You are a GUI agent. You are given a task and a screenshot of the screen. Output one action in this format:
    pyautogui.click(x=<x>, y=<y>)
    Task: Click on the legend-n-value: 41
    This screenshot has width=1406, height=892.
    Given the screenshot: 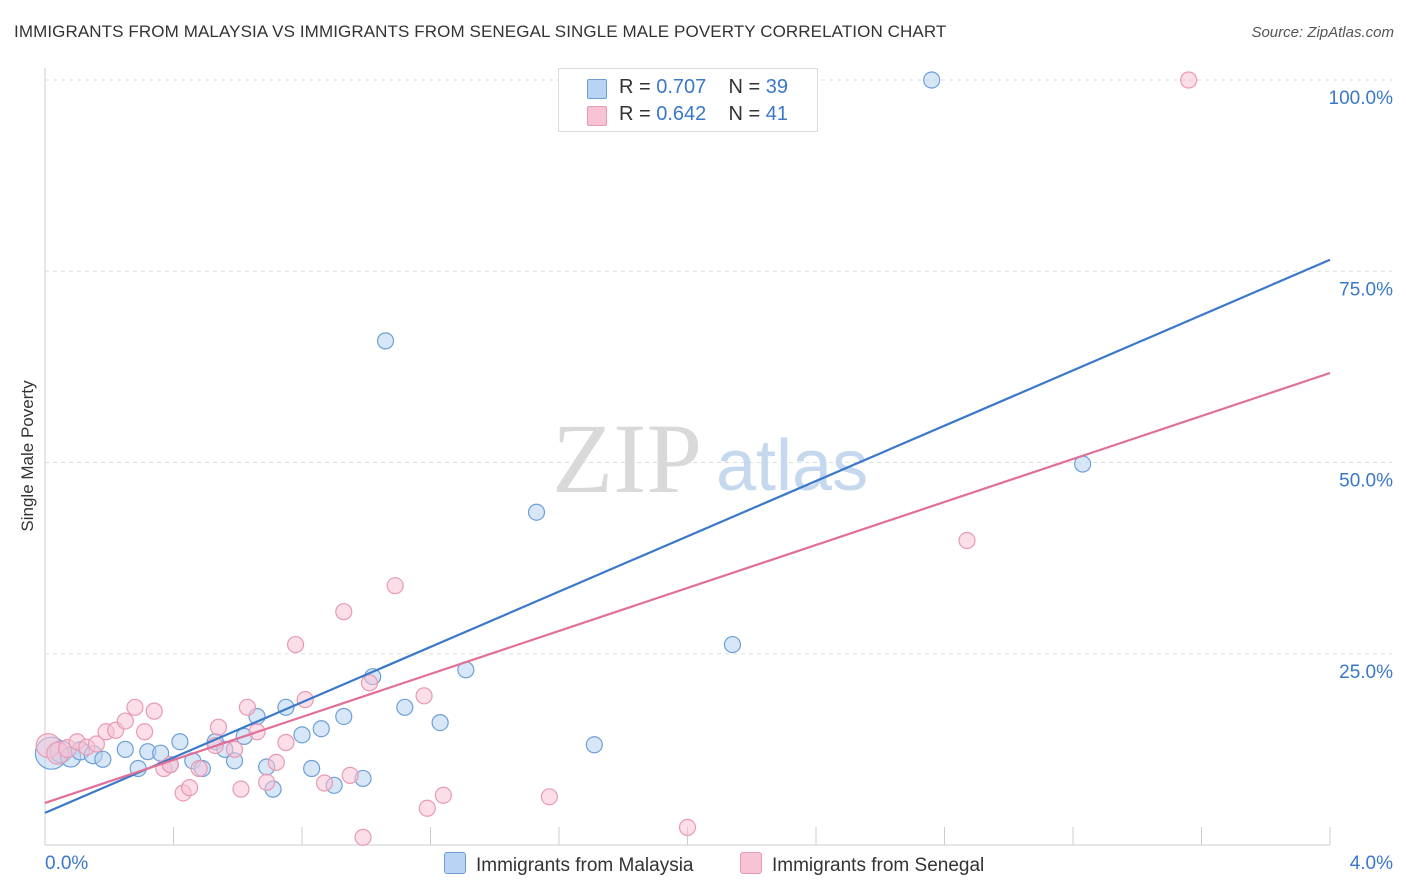 What is the action you would take?
    pyautogui.click(x=777, y=114)
    